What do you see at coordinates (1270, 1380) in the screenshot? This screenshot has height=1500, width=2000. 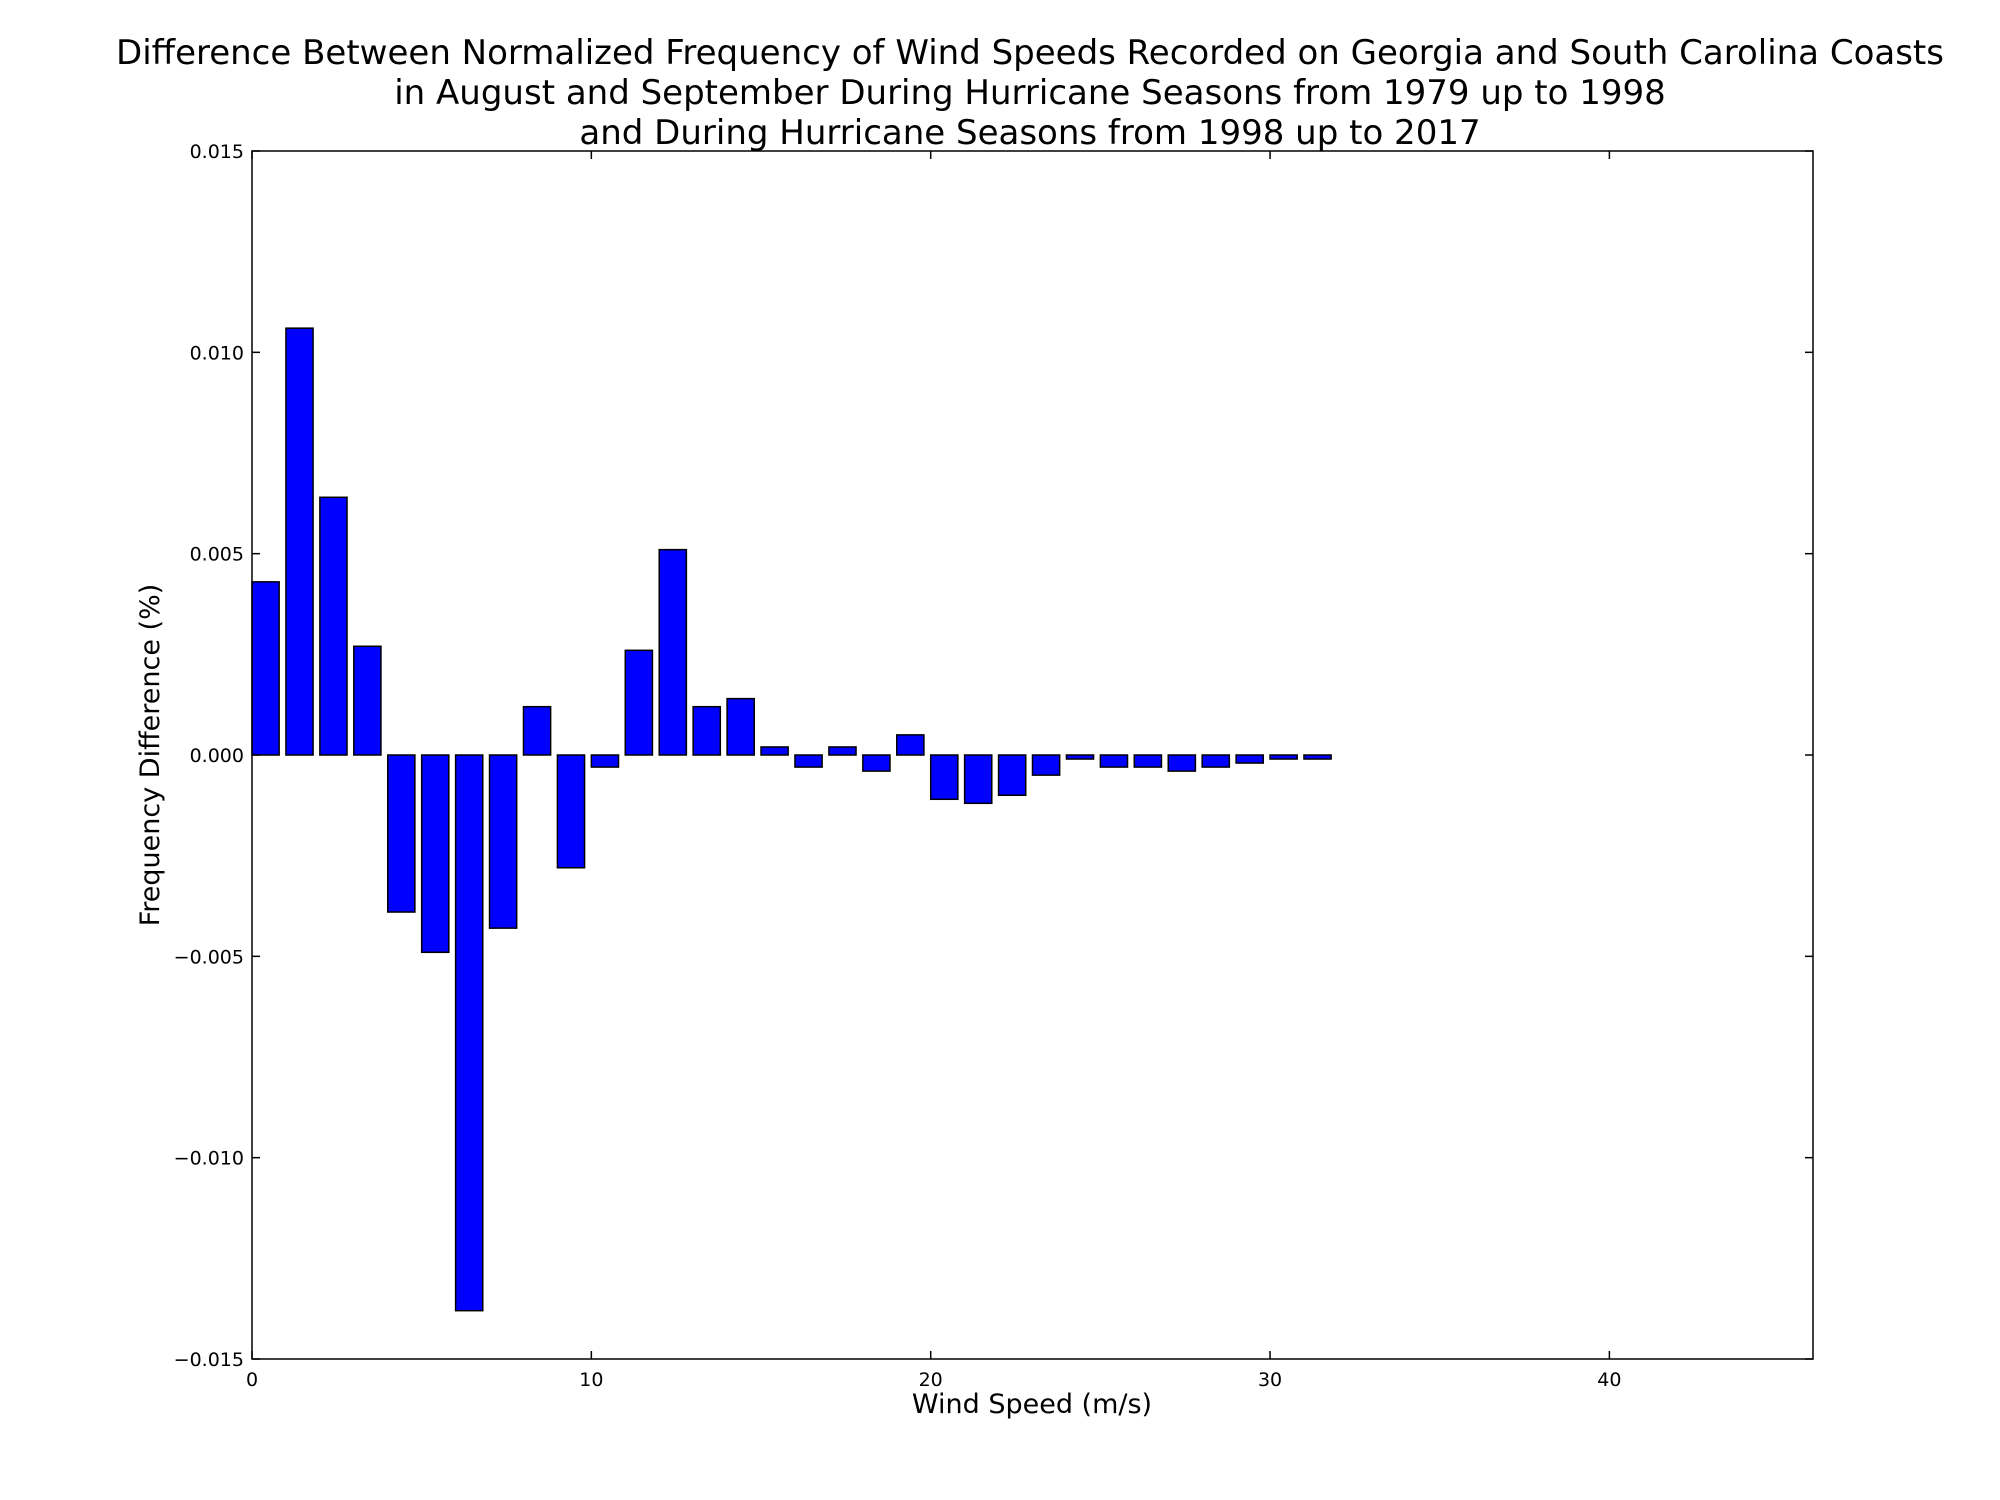 I see `x-tick-label: 30` at bounding box center [1270, 1380].